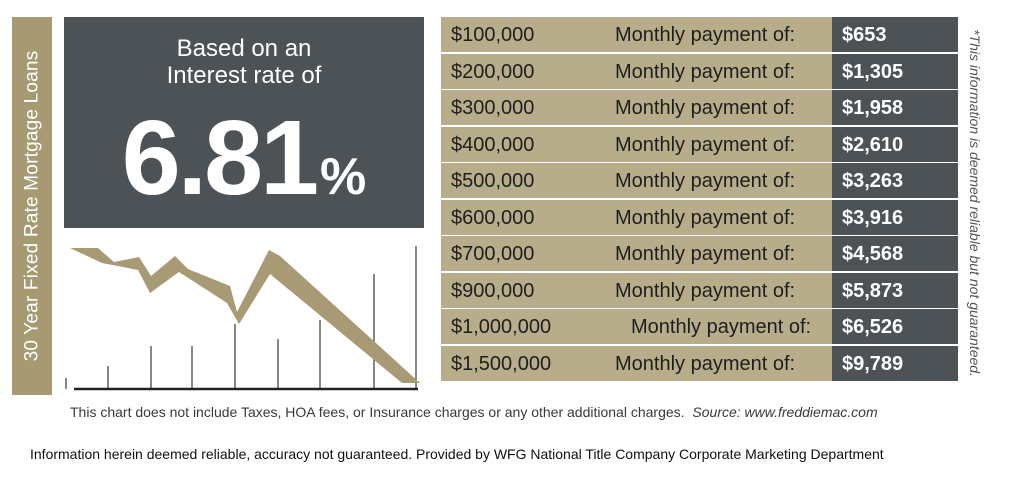 The width and height of the screenshot is (1025, 483). Describe the element at coordinates (245, 315) in the screenshot. I see `trend-arrow` at that location.